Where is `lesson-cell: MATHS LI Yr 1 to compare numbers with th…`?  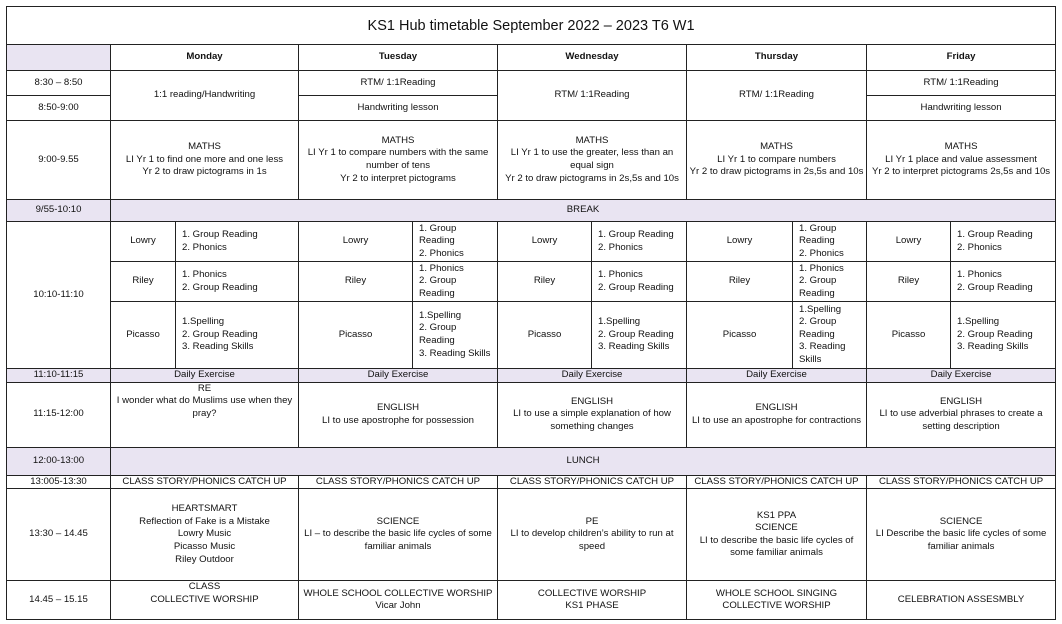 lesson-cell: MATHS LI Yr 1 to compare numbers with th… is located at coordinates (398, 160).